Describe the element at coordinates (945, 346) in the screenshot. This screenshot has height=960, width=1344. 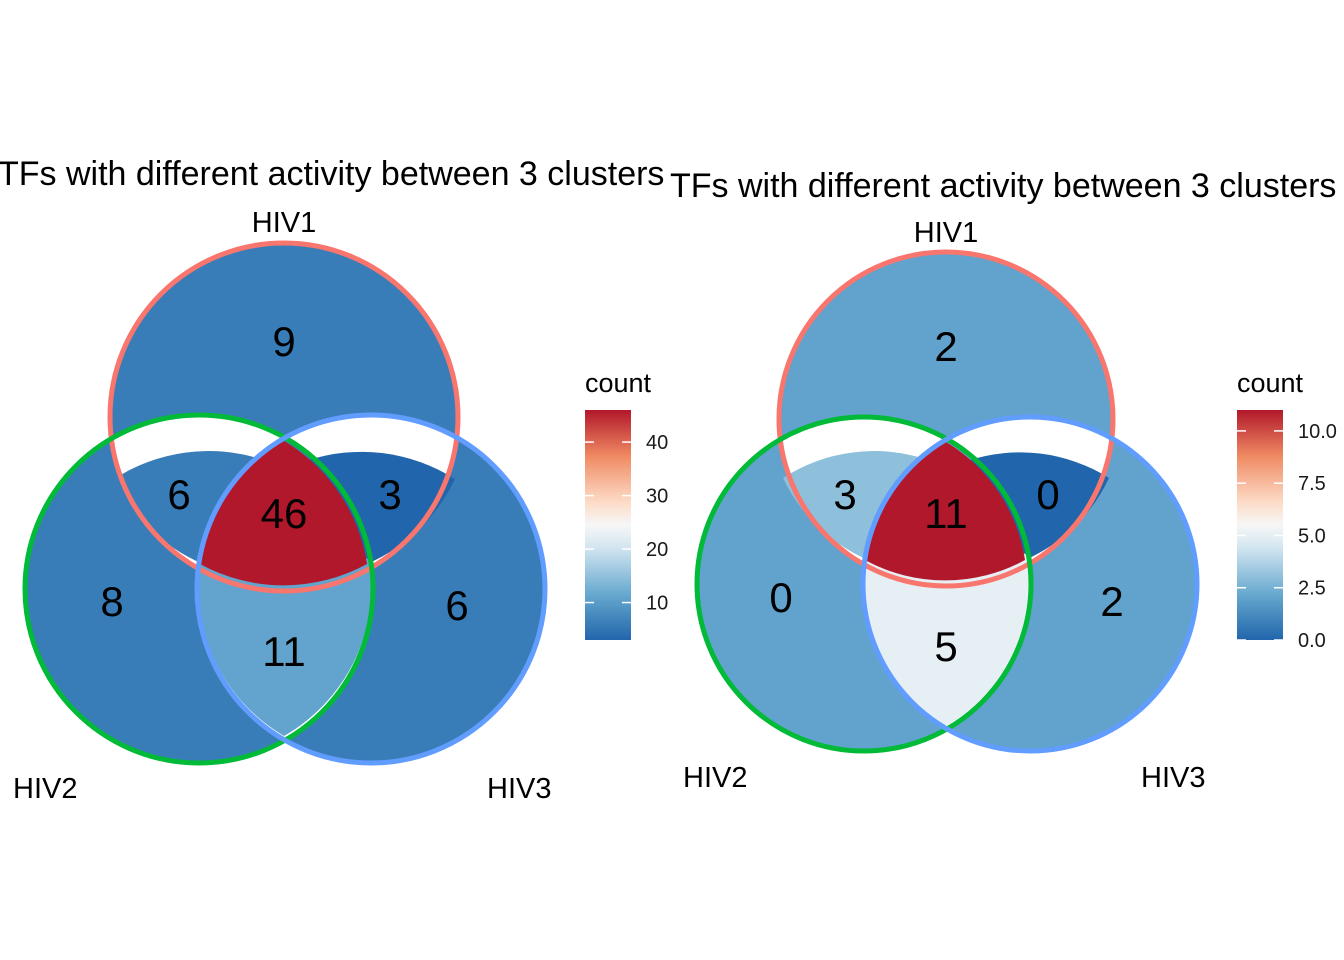
I see `count-hiv1-only: 2` at that location.